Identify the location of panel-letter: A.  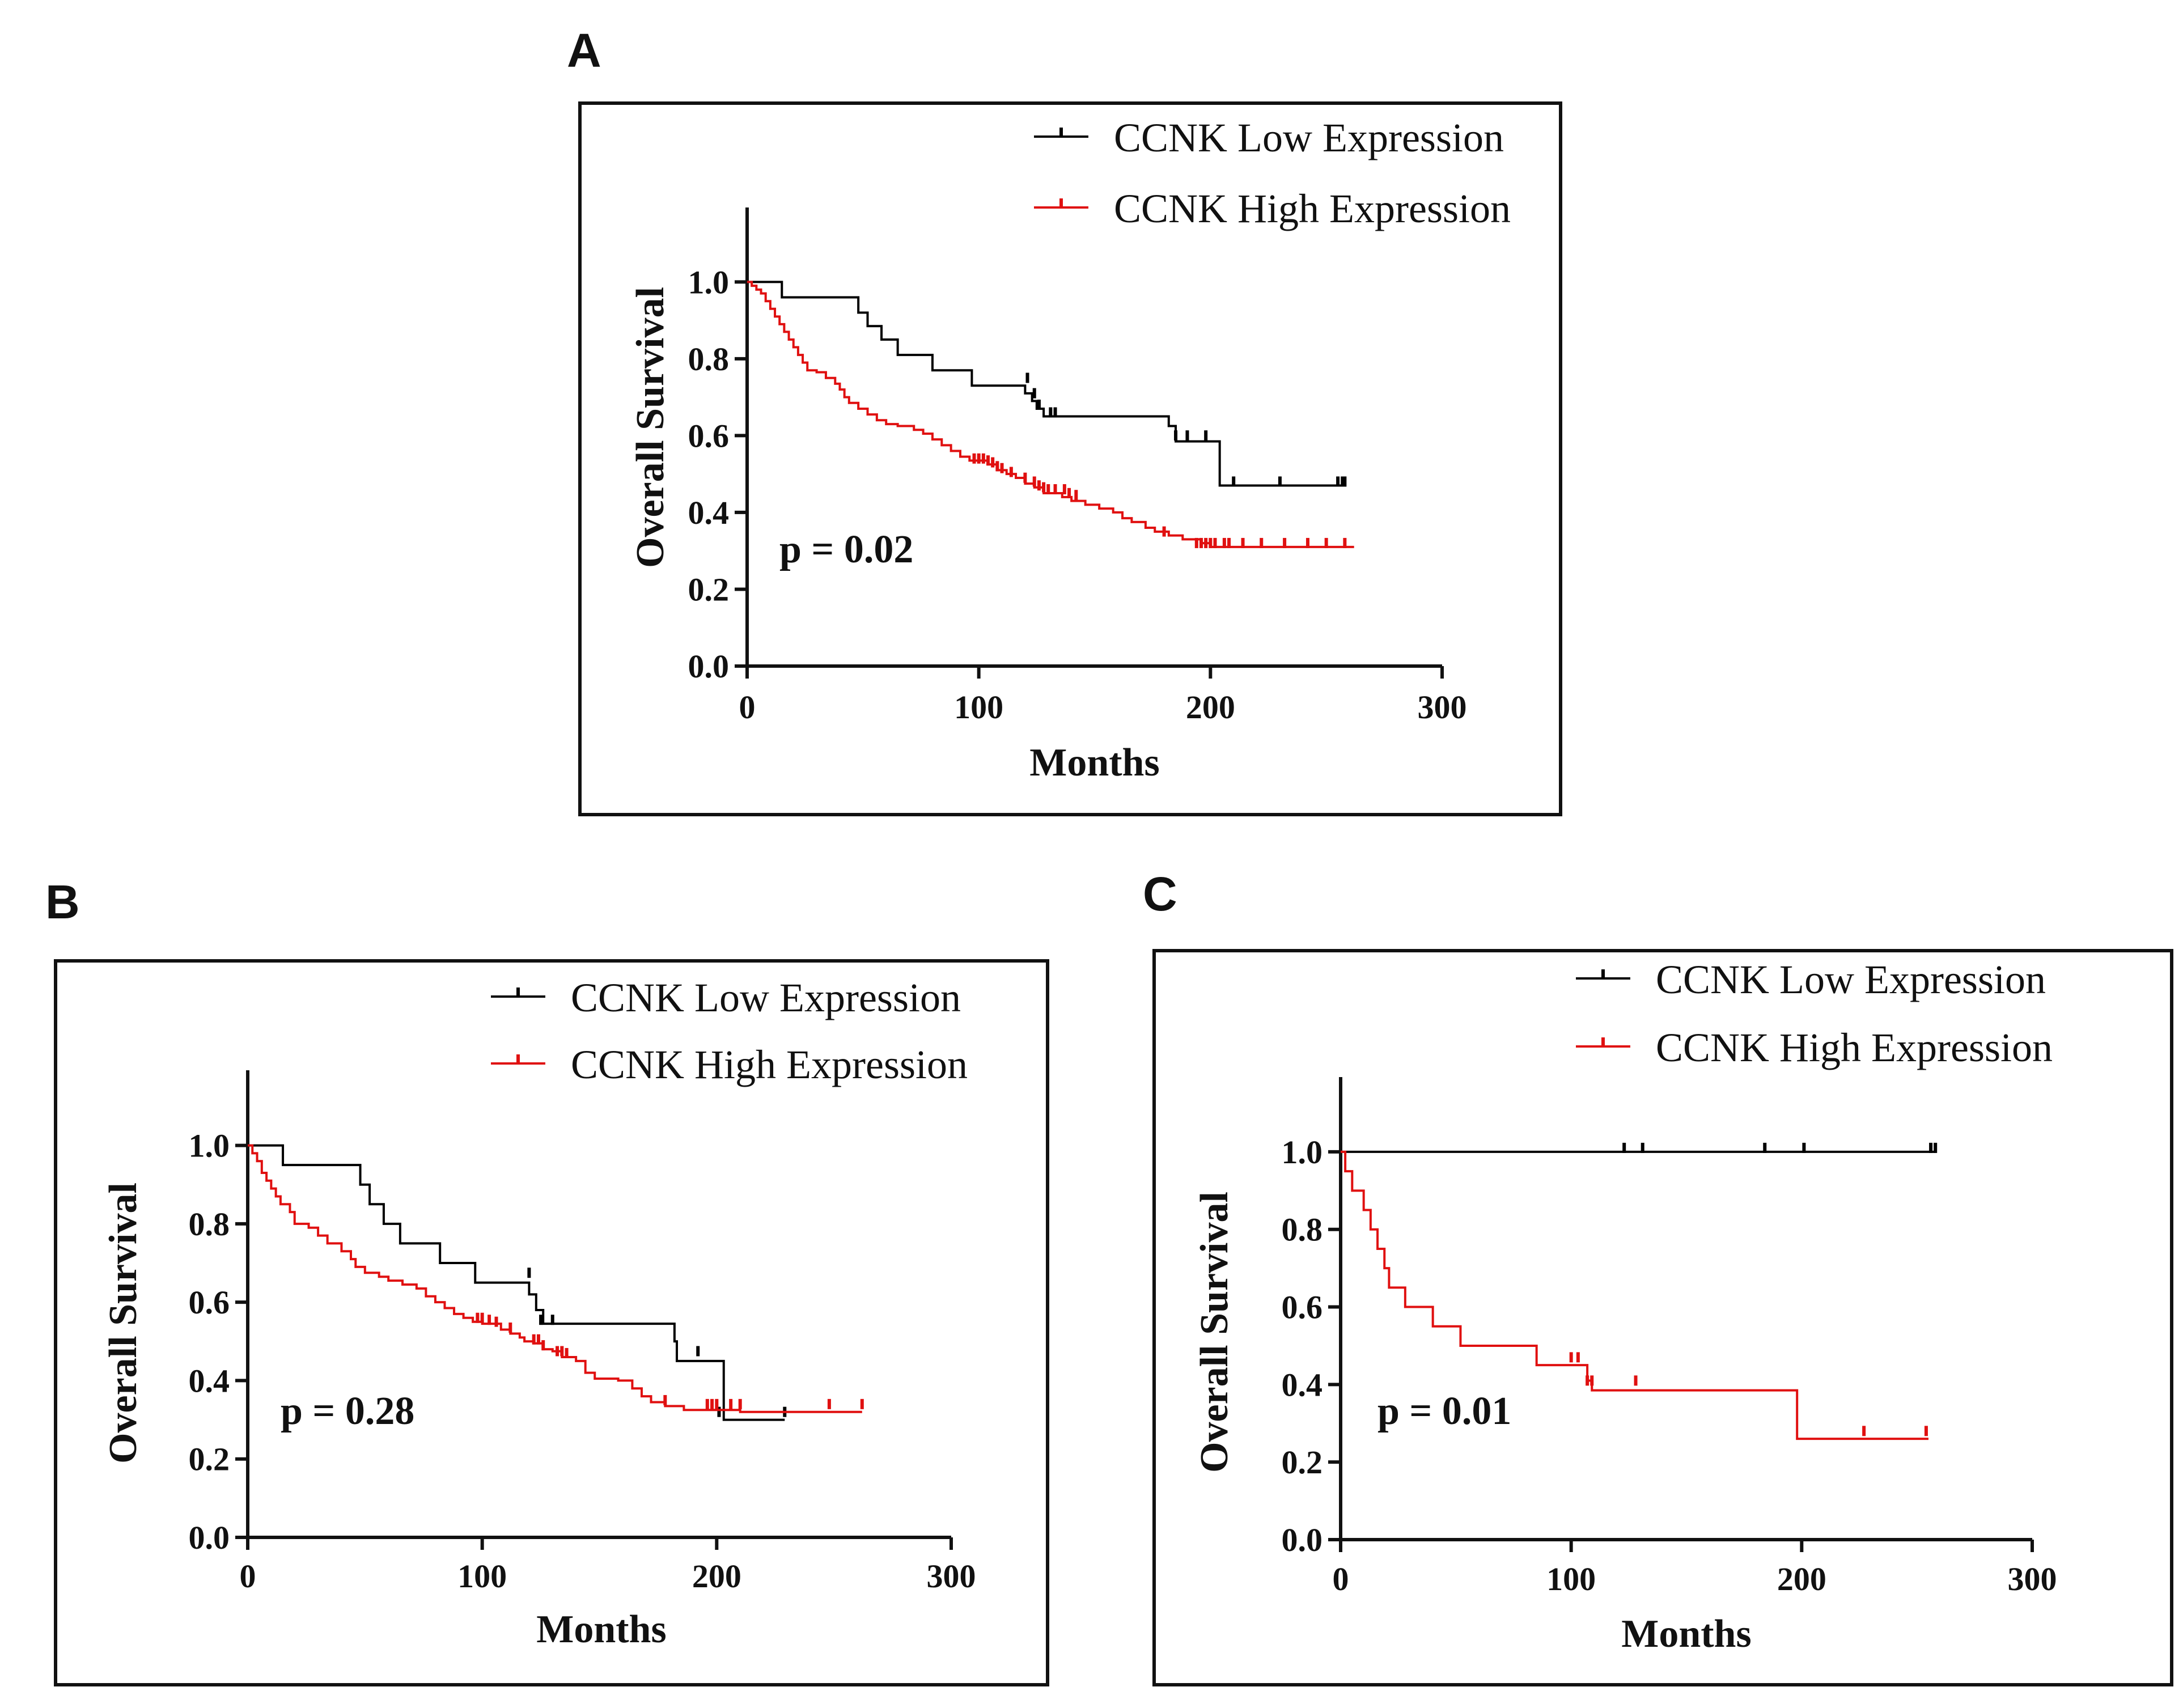
(584, 50).